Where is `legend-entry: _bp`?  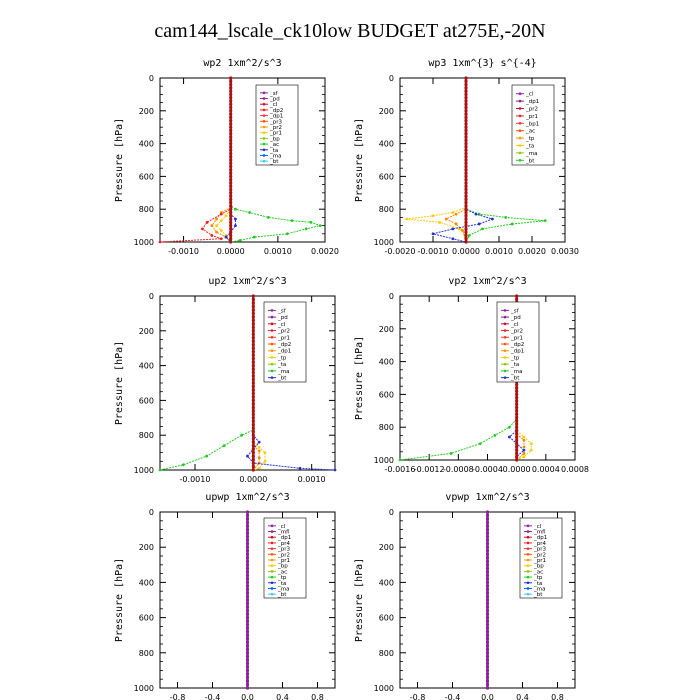
legend-entry: _bp is located at coordinates (274, 139).